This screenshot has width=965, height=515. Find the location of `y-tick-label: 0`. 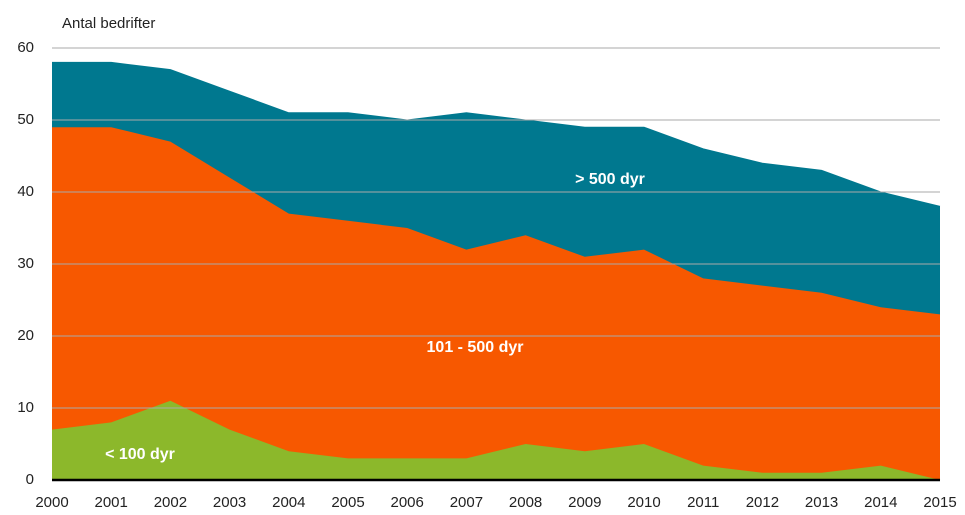

y-tick-label: 0 is located at coordinates (30, 479).